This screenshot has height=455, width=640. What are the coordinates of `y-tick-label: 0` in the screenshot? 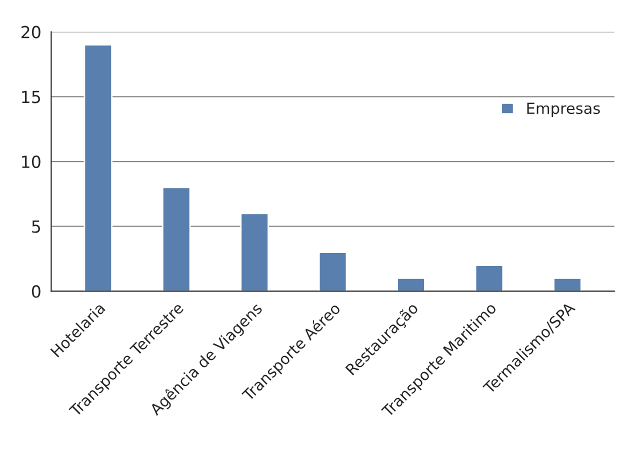 It's located at (36, 291).